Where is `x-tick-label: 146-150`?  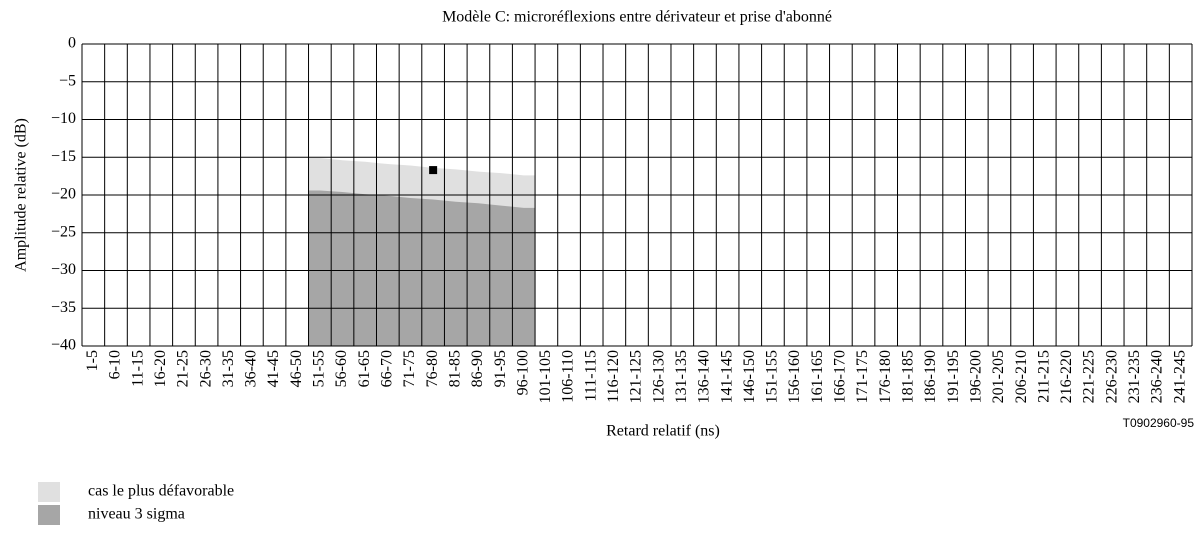
x-tick-label: 146-150 is located at coordinates (749, 376).